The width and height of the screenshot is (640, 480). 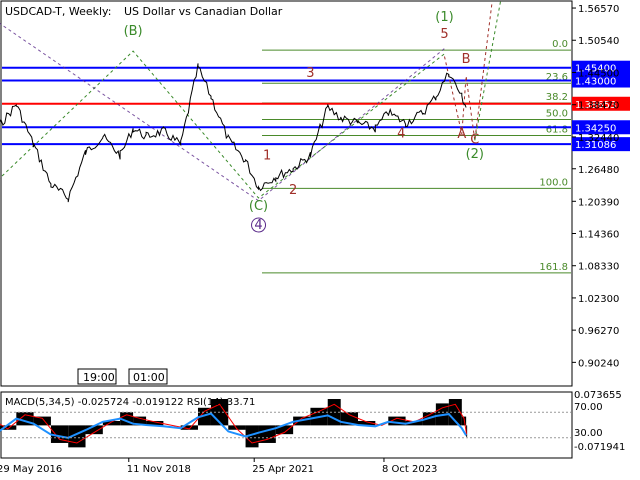 I want to click on fib-label: 50.0, so click(x=557, y=114).